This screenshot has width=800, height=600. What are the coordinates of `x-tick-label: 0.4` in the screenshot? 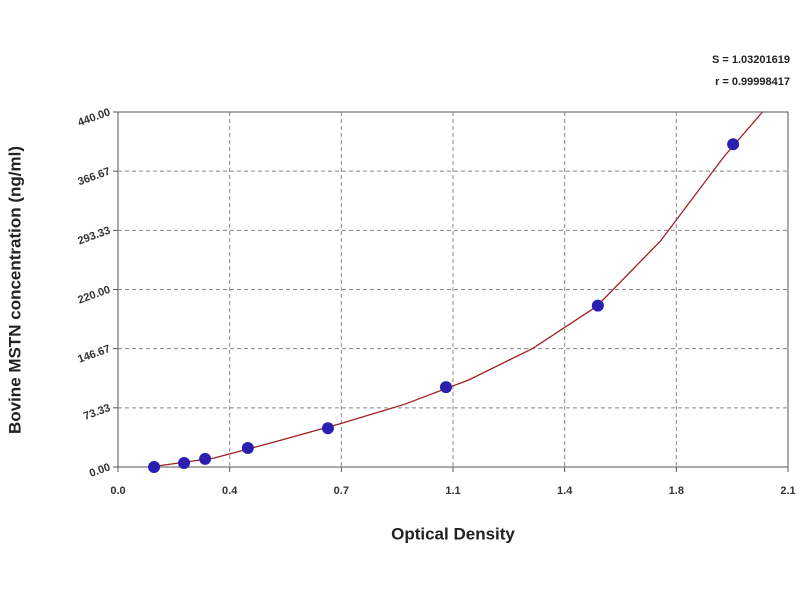 It's located at (230, 491).